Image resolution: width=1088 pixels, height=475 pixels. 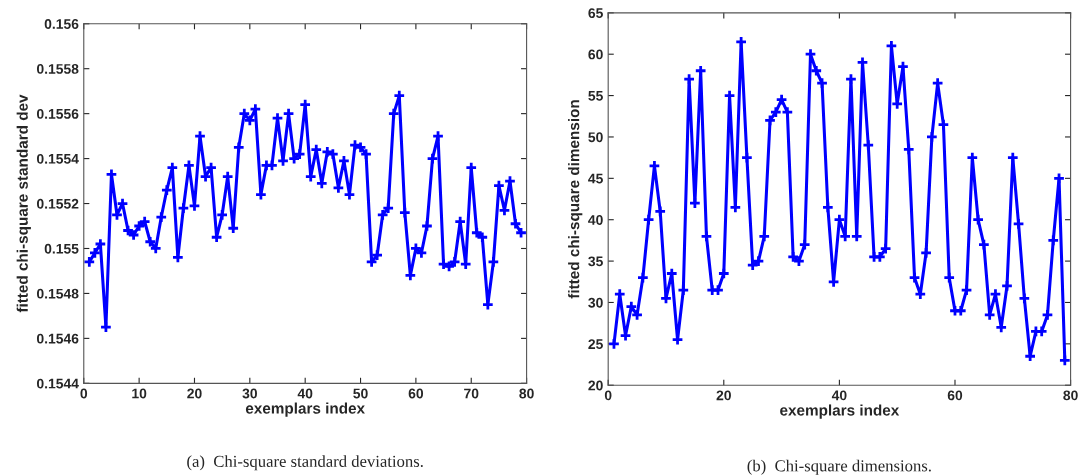 What do you see at coordinates (595, 137) in the screenshot?
I see `y-tick-label: 50` at bounding box center [595, 137].